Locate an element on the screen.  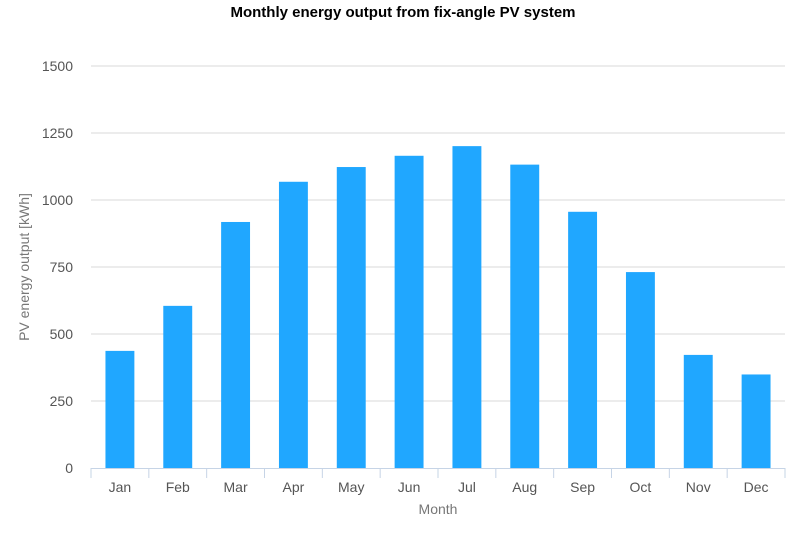
y-tick-label: 500 is located at coordinates (62, 334).